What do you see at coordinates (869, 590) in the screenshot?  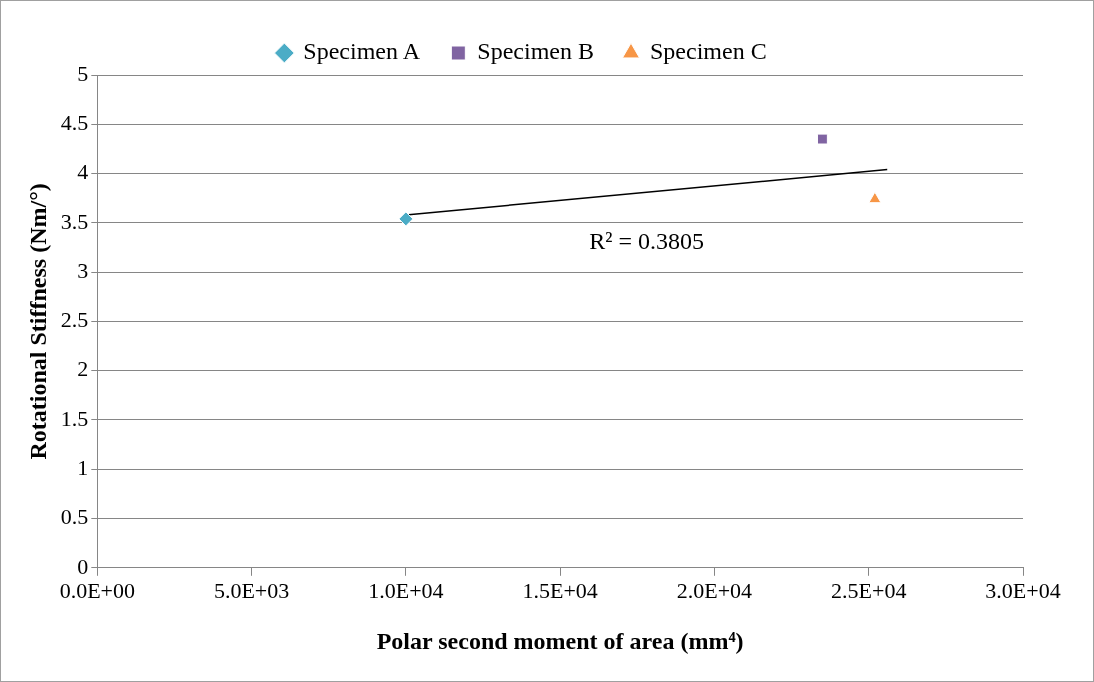 I see `x-tick-label: 2.5E+04` at bounding box center [869, 590].